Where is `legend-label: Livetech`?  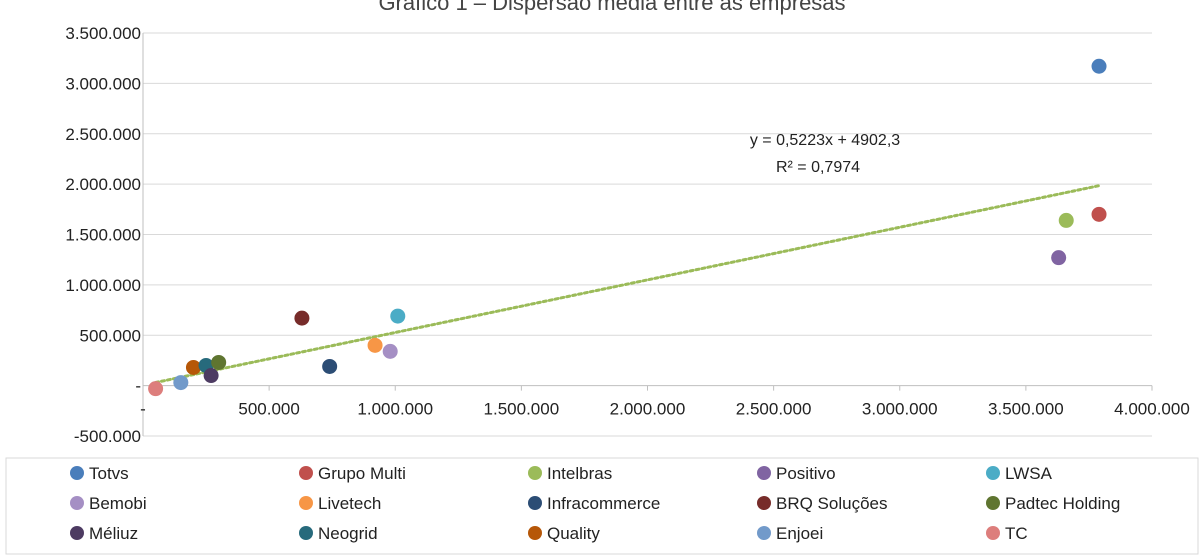 legend-label: Livetech is located at coordinates (349, 503).